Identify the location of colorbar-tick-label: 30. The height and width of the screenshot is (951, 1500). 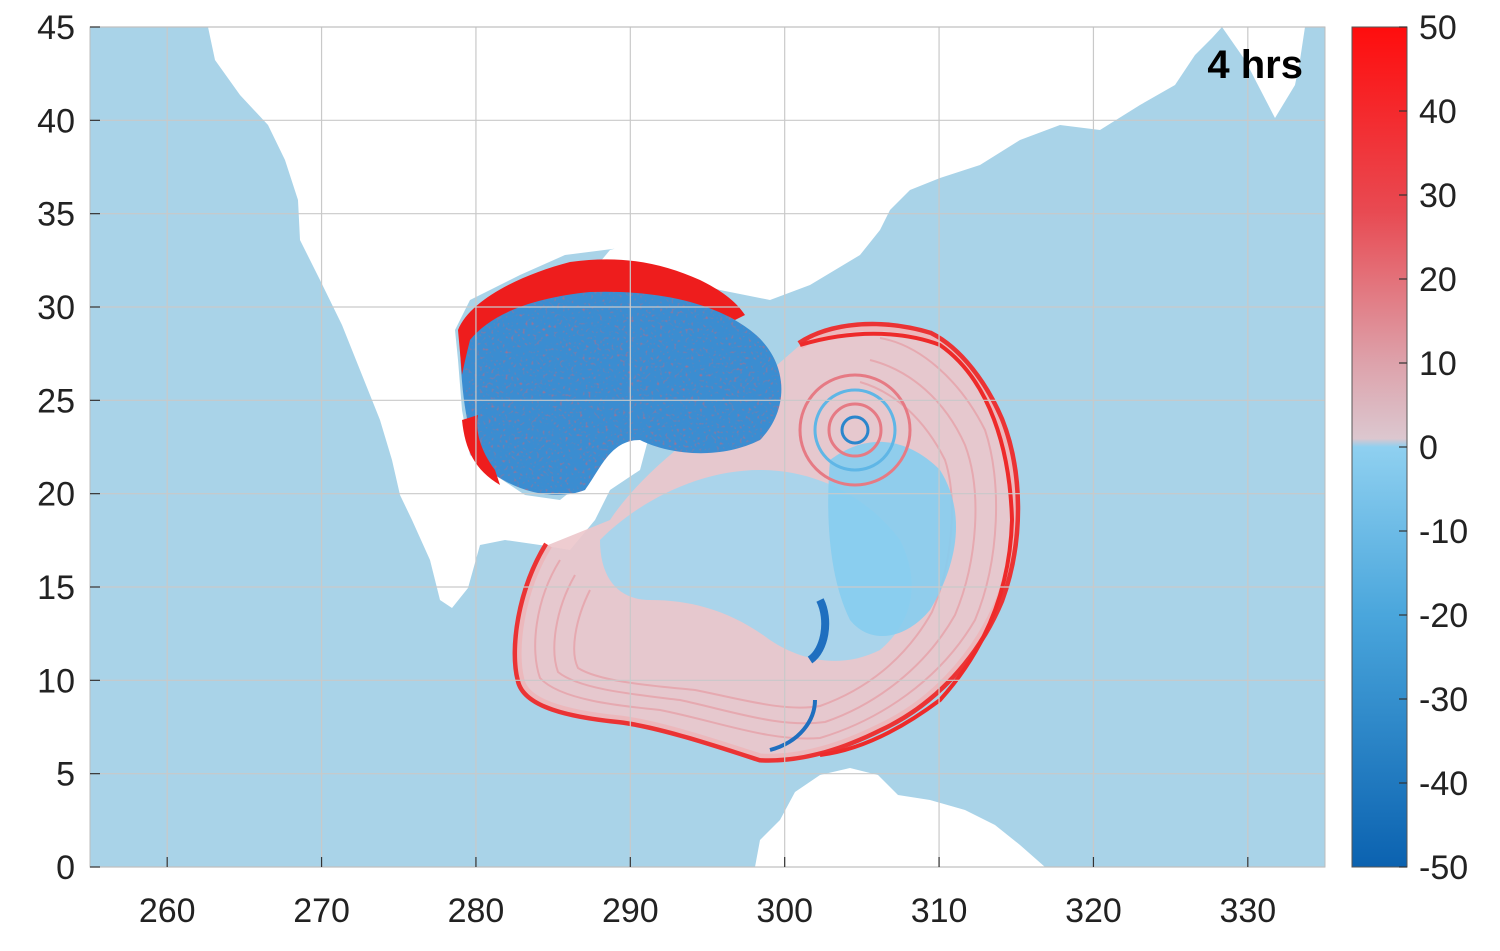
(1438, 196).